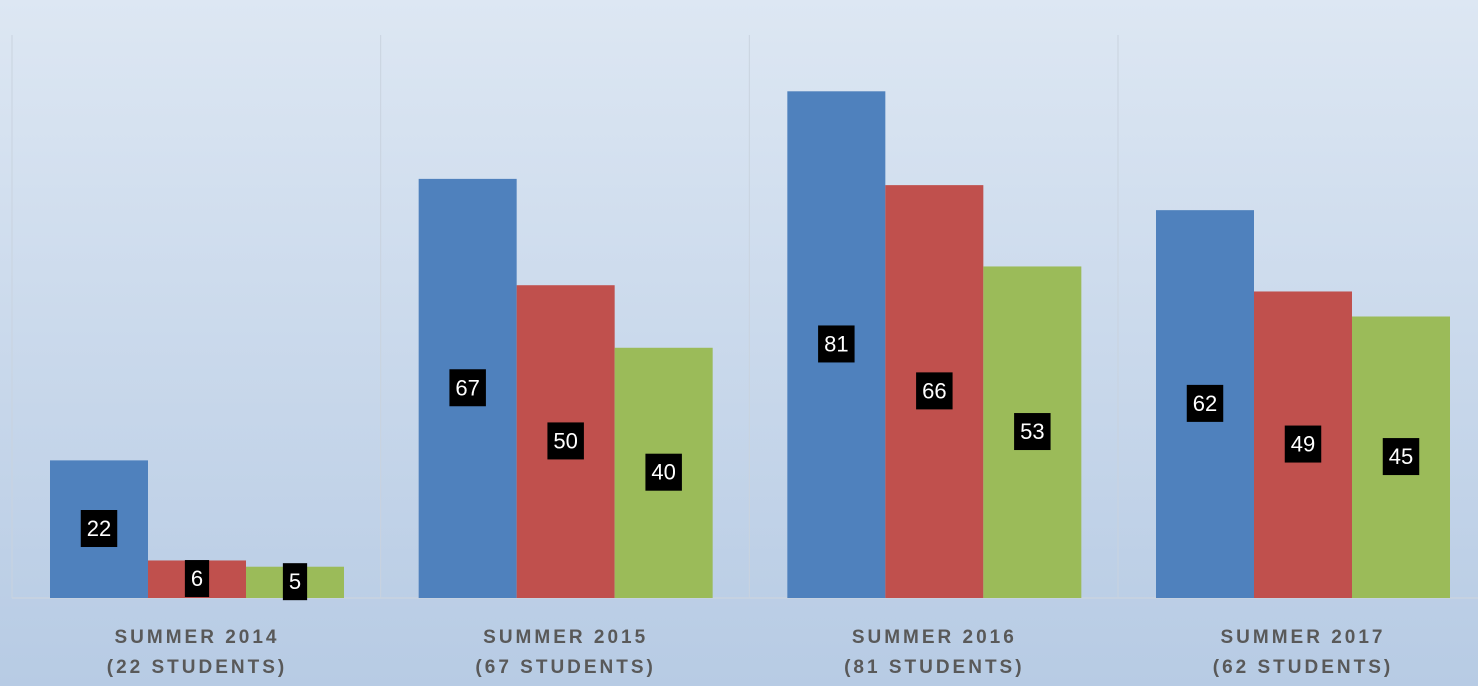 The width and height of the screenshot is (1478, 686). What do you see at coordinates (197, 637) in the screenshot?
I see `x-tick-label-line: SUMMER 2014` at bounding box center [197, 637].